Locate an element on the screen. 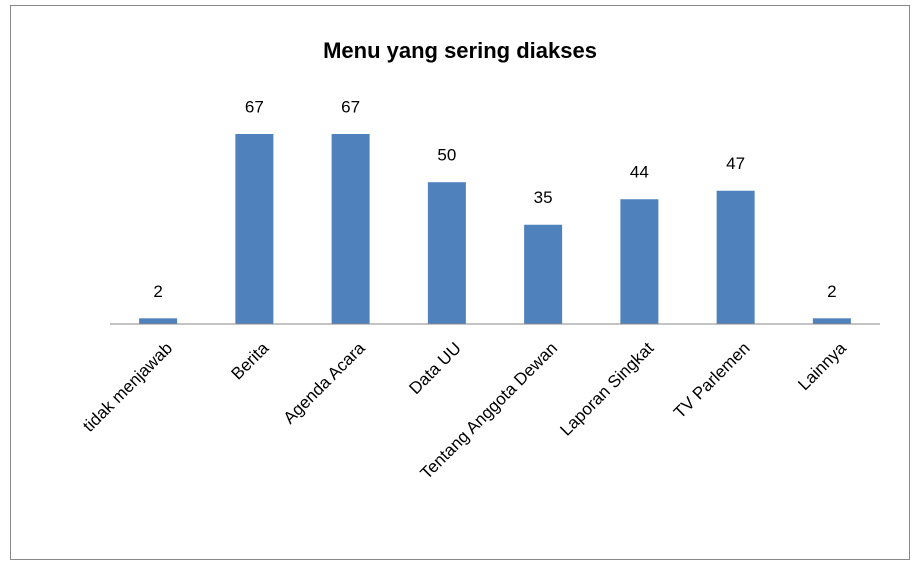 The height and width of the screenshot is (567, 919). data-label: 47 is located at coordinates (735, 163).